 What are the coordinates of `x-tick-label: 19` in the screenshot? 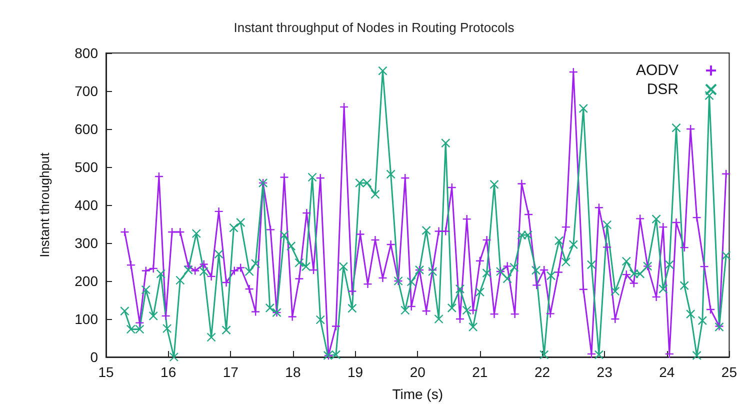 It's located at (355, 372).